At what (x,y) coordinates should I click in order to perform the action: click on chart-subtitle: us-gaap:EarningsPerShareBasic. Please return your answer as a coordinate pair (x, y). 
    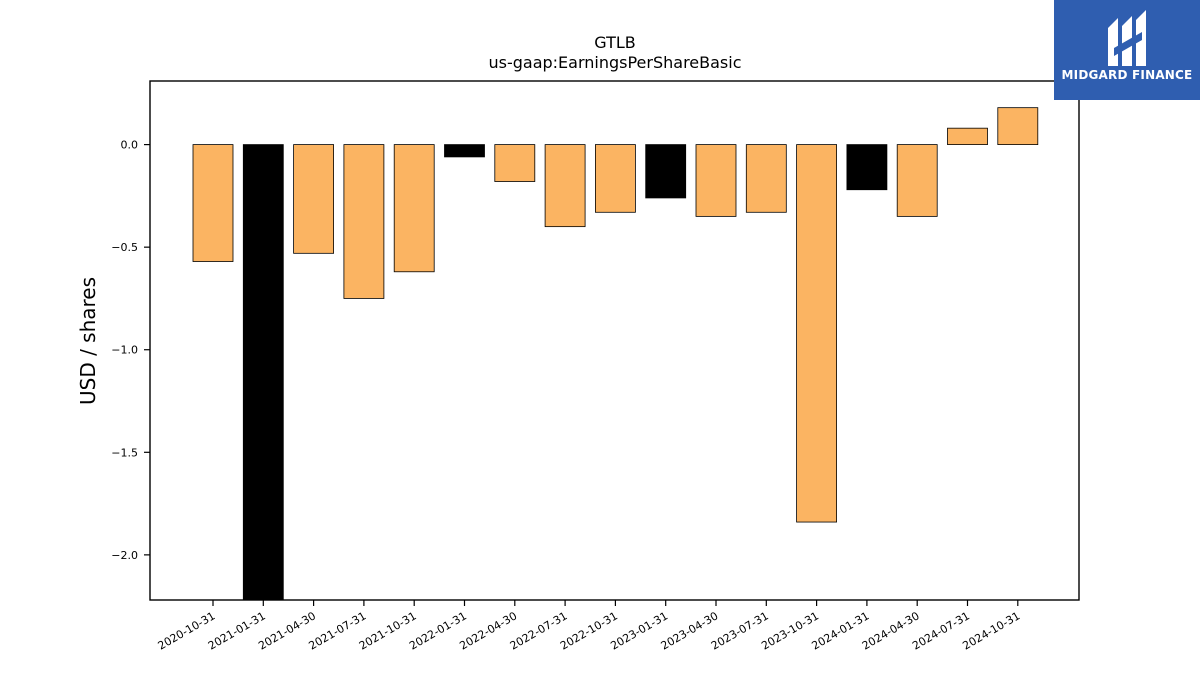
    Looking at the image, I should click on (614, 62).